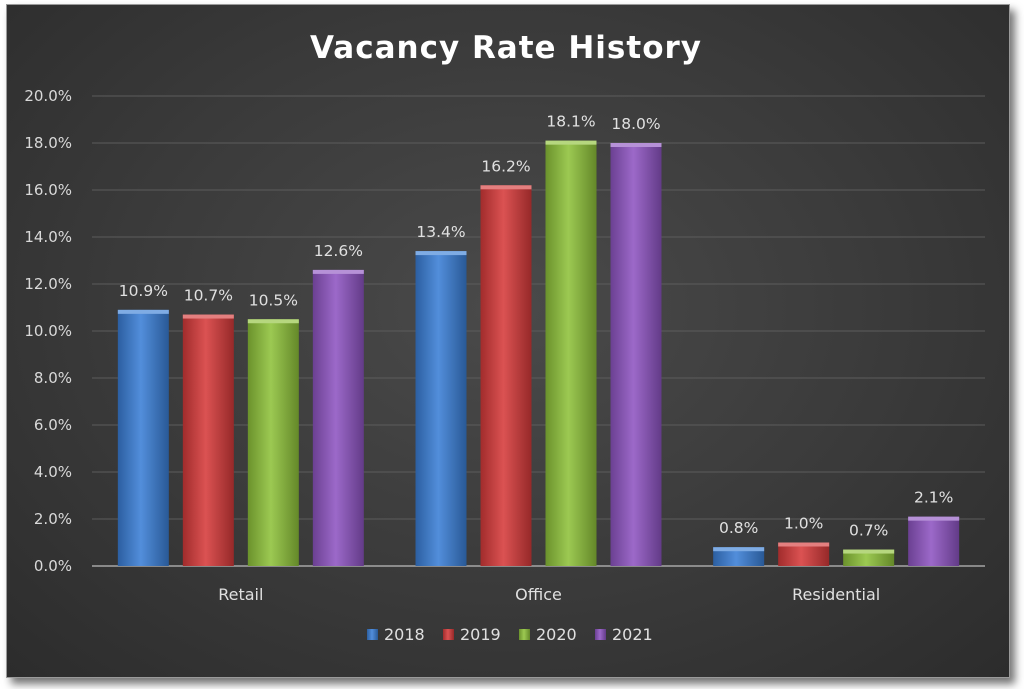 Image resolution: width=1024 pixels, height=689 pixels. I want to click on data-label: 13.4%, so click(440, 232).